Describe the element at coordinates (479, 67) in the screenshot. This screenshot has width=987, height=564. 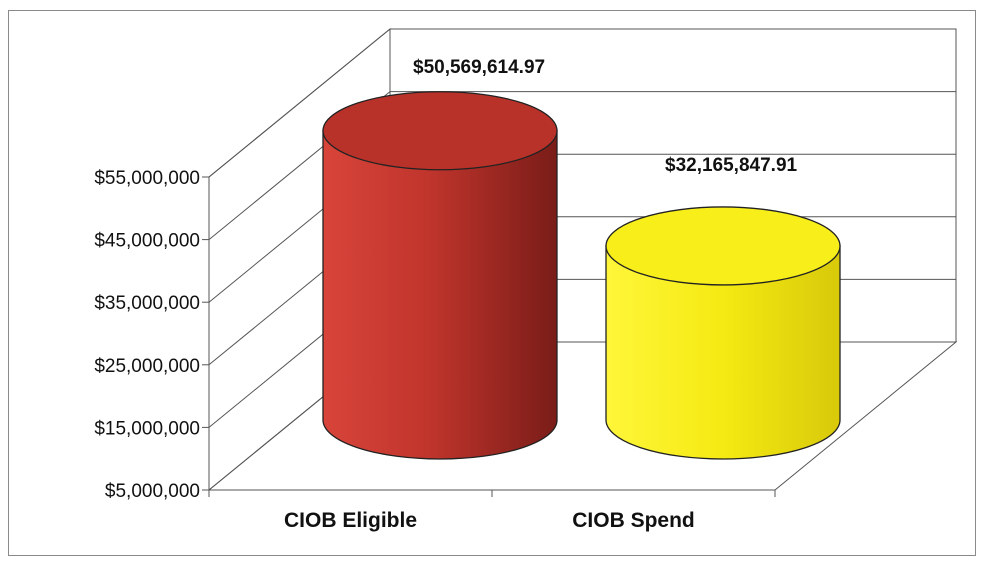
I see `data-label: $50,569,614.97` at that location.